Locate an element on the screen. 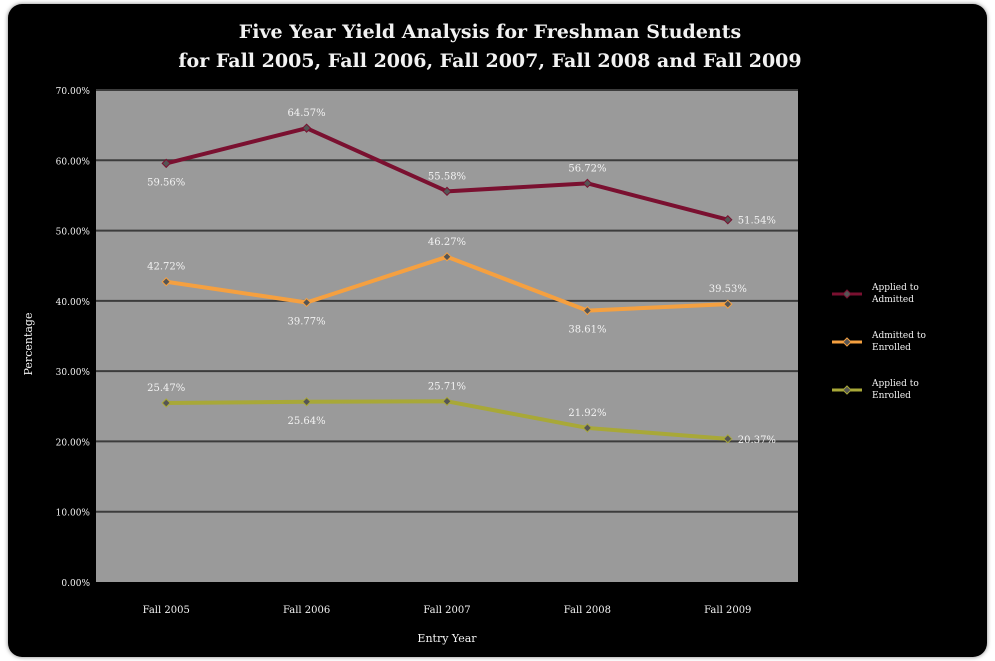 The image size is (995, 661). data-label: 25.47% is located at coordinates (166, 388).